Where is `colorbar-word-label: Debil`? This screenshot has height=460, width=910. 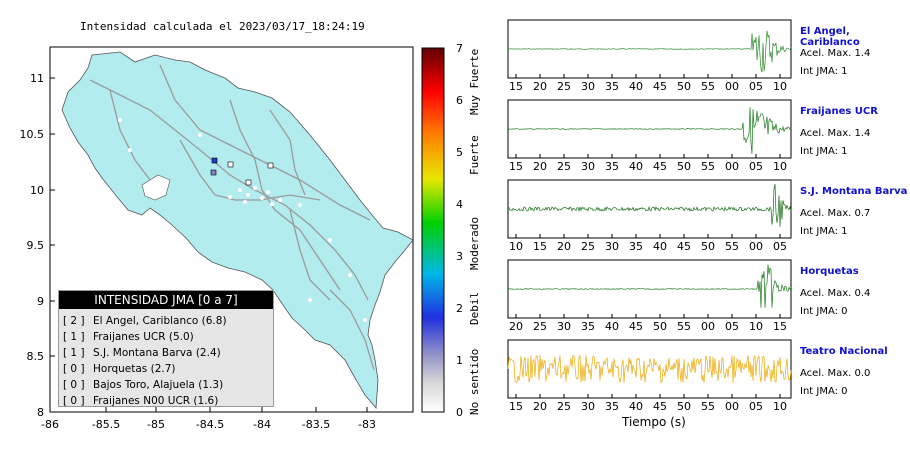 colorbar-word-label: Debil is located at coordinates (474, 308).